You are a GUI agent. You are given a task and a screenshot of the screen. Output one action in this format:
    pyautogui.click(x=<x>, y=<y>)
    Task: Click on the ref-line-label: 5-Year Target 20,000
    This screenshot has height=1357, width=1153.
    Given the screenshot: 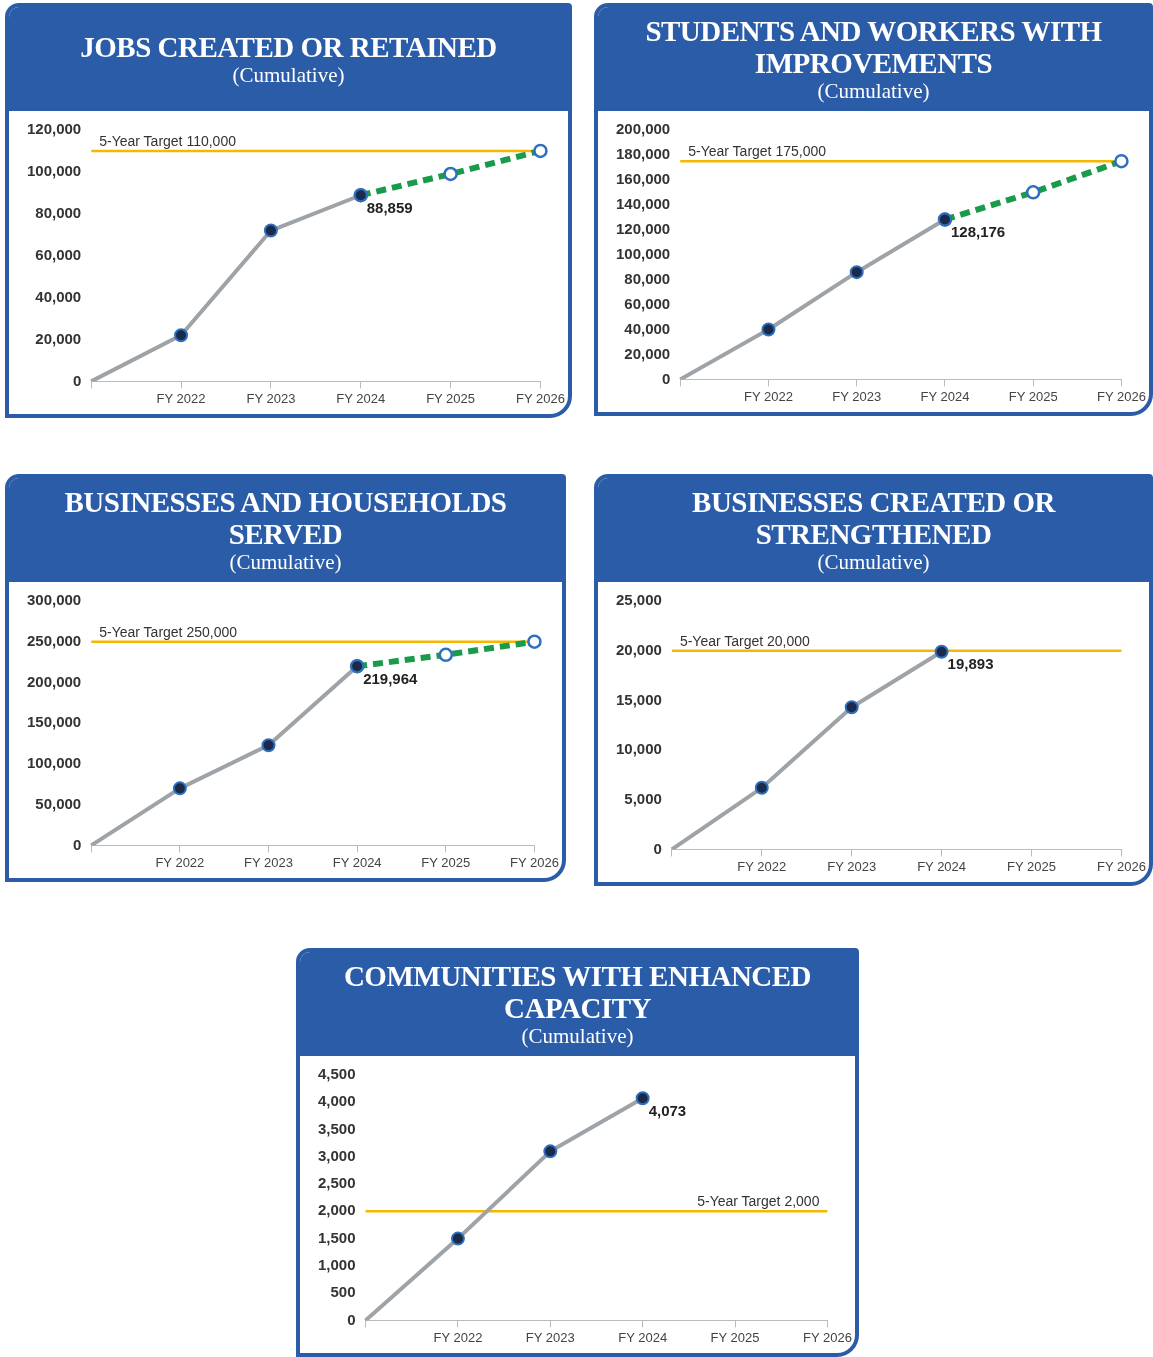 What is the action you would take?
    pyautogui.click(x=745, y=640)
    